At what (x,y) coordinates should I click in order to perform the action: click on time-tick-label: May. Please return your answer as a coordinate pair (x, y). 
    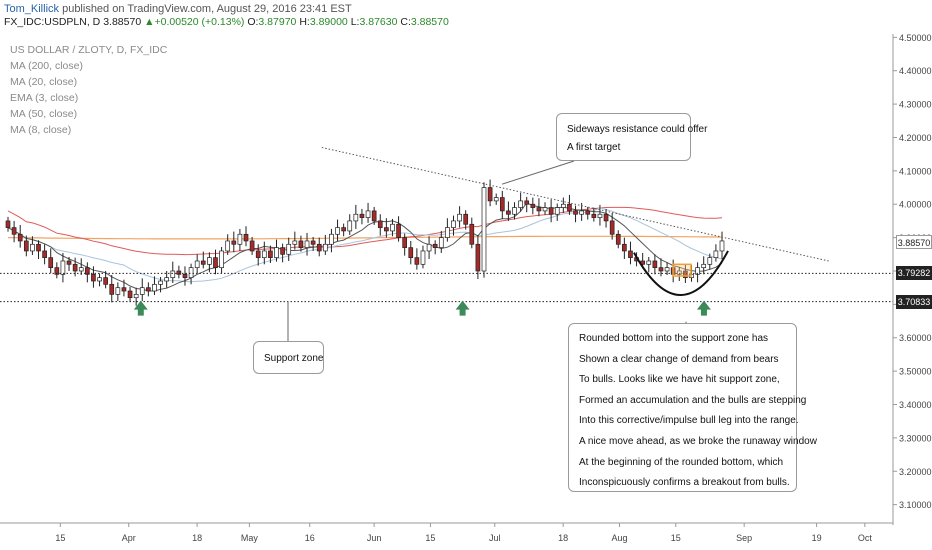
    Looking at the image, I should click on (250, 538).